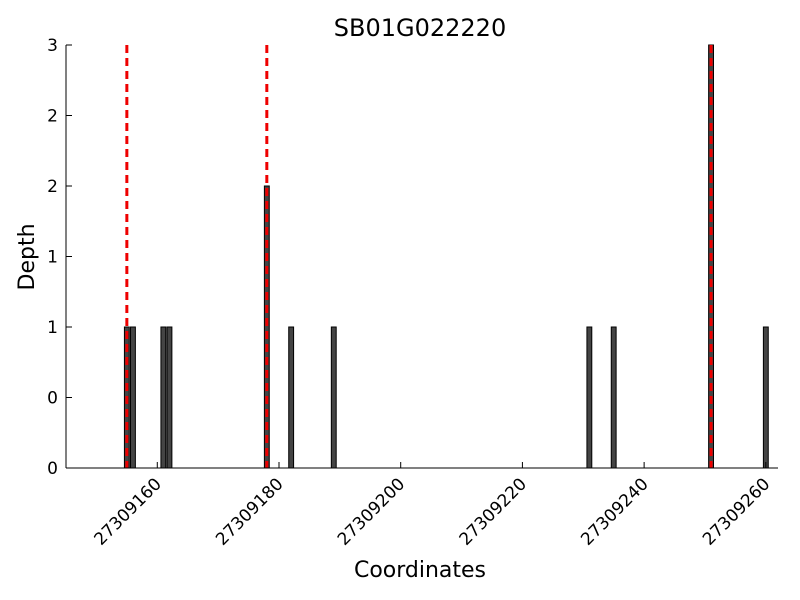 Image resolution: width=800 pixels, height=600 pixels. Describe the element at coordinates (127, 511) in the screenshot. I see `x-tick-label-0: 27309160` at that location.